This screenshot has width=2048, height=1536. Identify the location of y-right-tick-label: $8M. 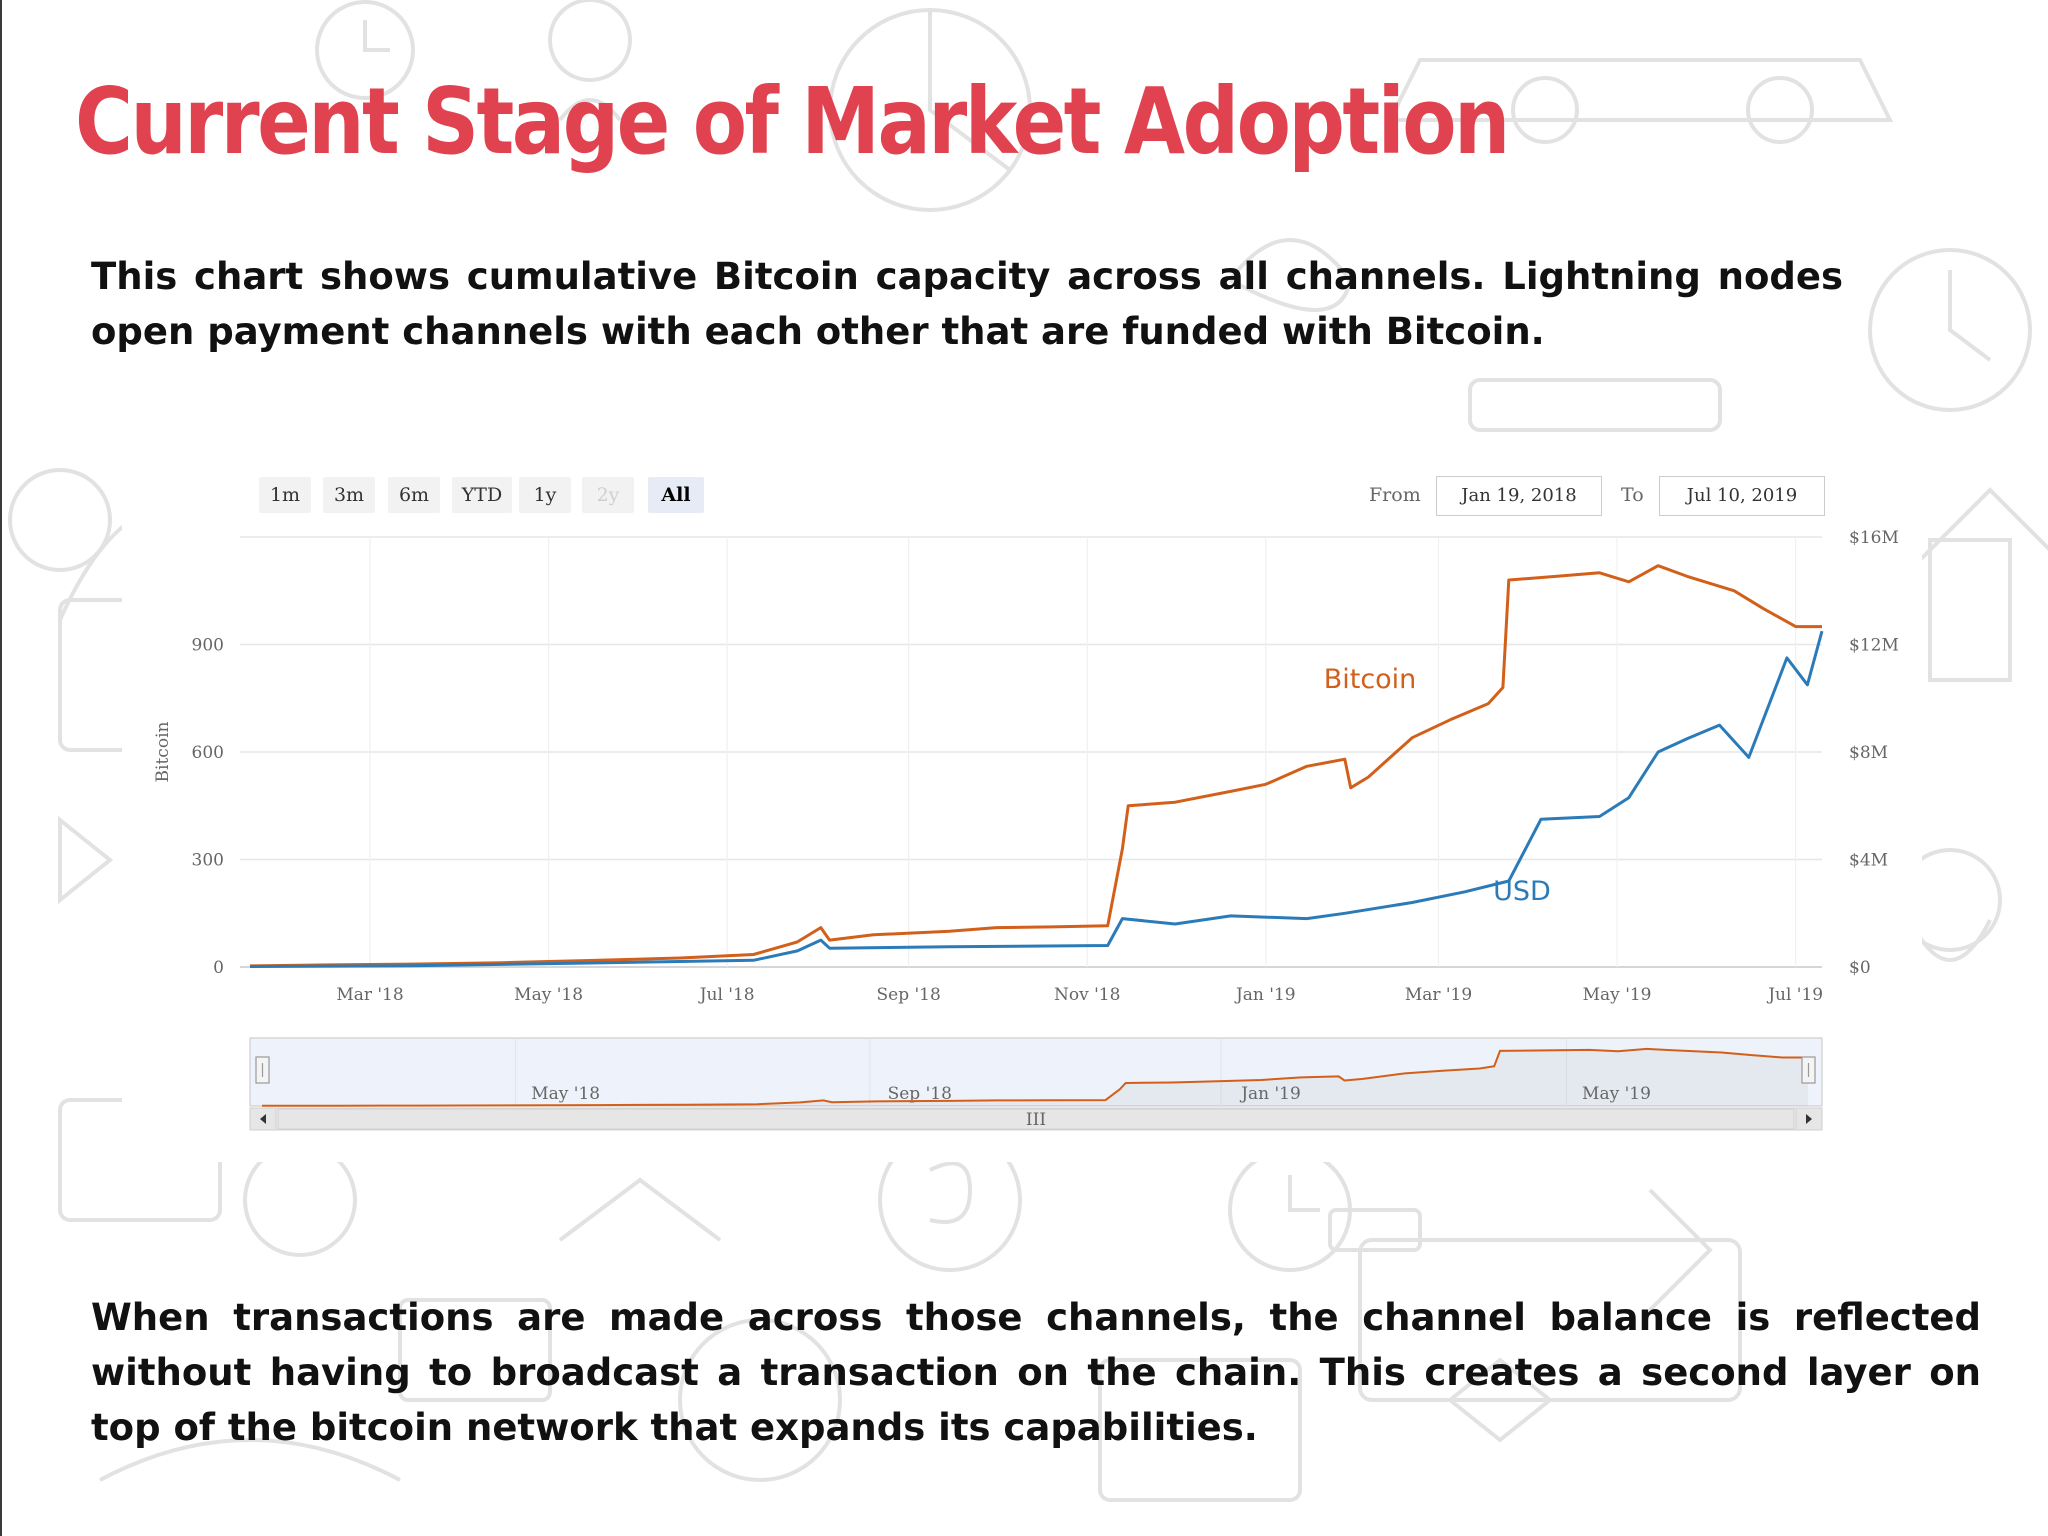
(1868, 753).